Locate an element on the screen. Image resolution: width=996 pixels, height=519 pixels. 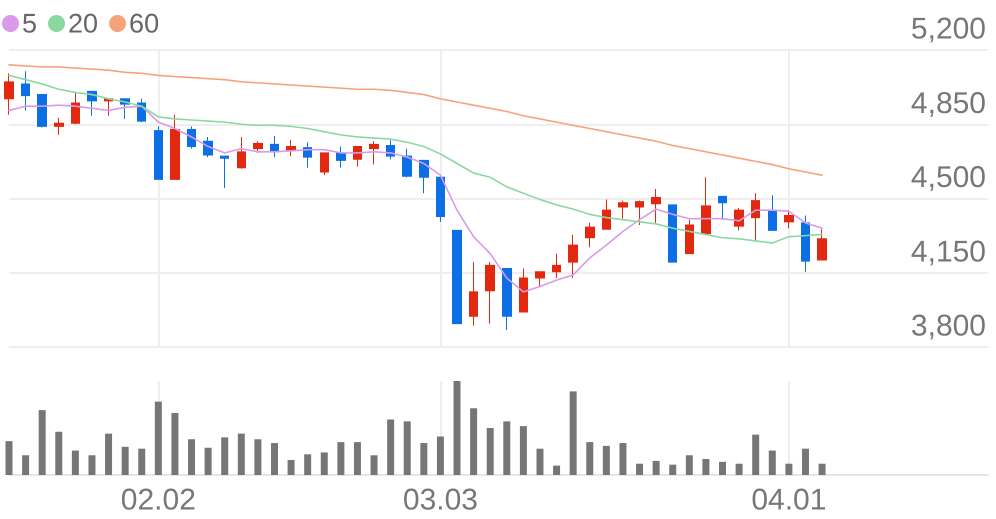
x-tick-label: 02.02 is located at coordinates (158, 500).